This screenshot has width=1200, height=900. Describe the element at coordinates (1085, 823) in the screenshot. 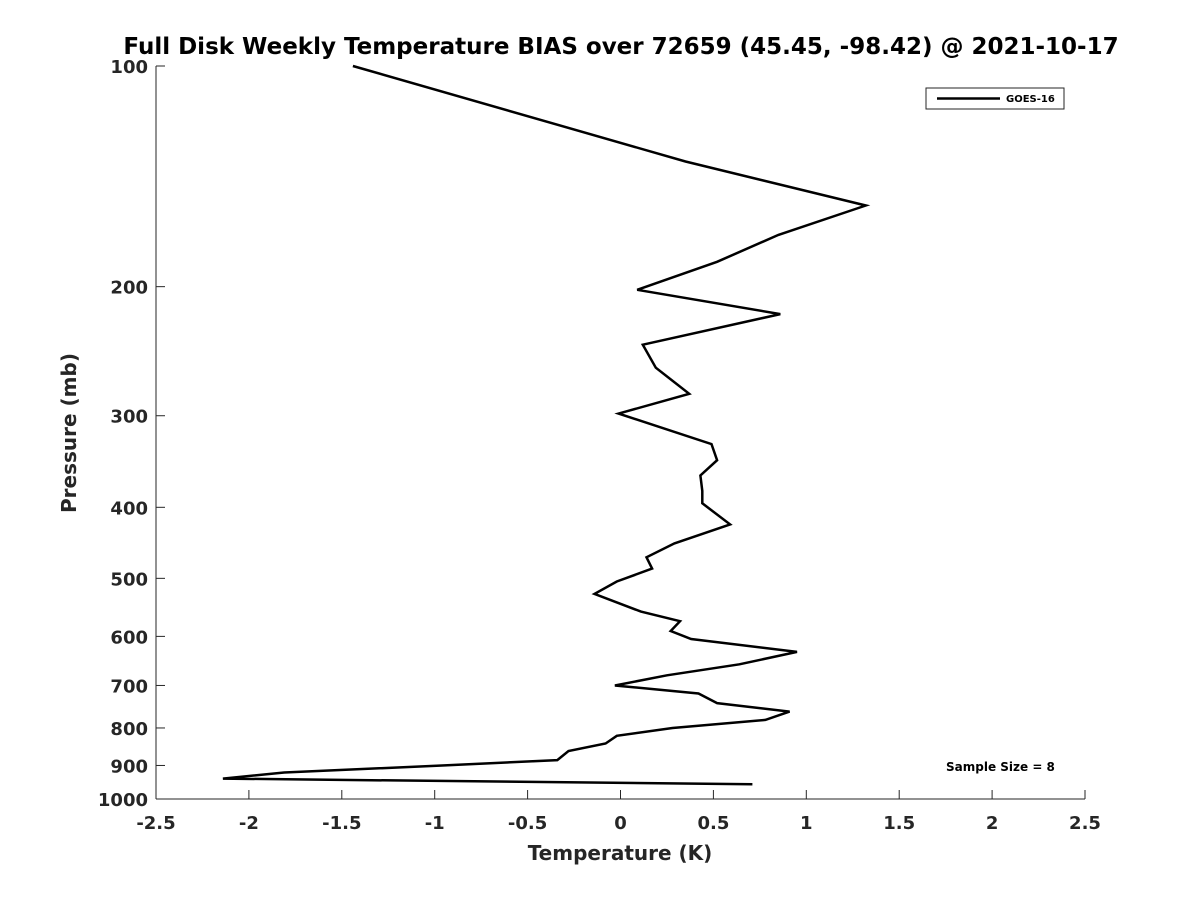

I see `x-tick-label: 2.5` at that location.